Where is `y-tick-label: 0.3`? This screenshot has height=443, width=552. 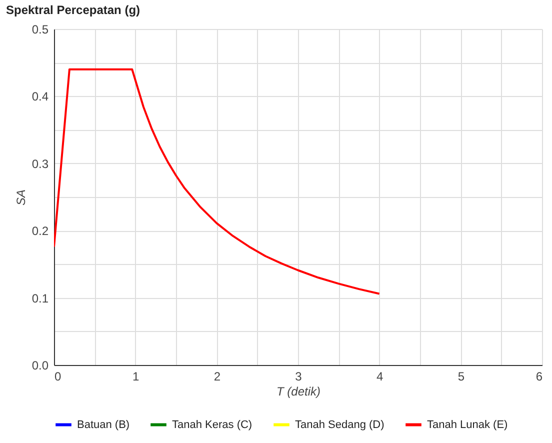 y-tick-label: 0.3 is located at coordinates (40, 163).